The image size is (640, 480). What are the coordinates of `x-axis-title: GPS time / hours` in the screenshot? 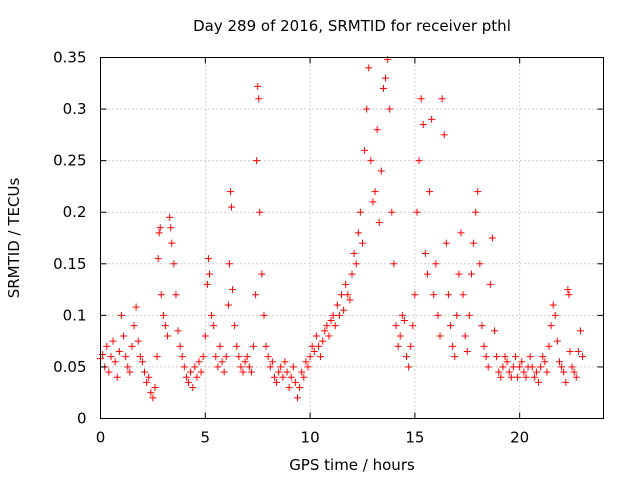 It's located at (352, 465).